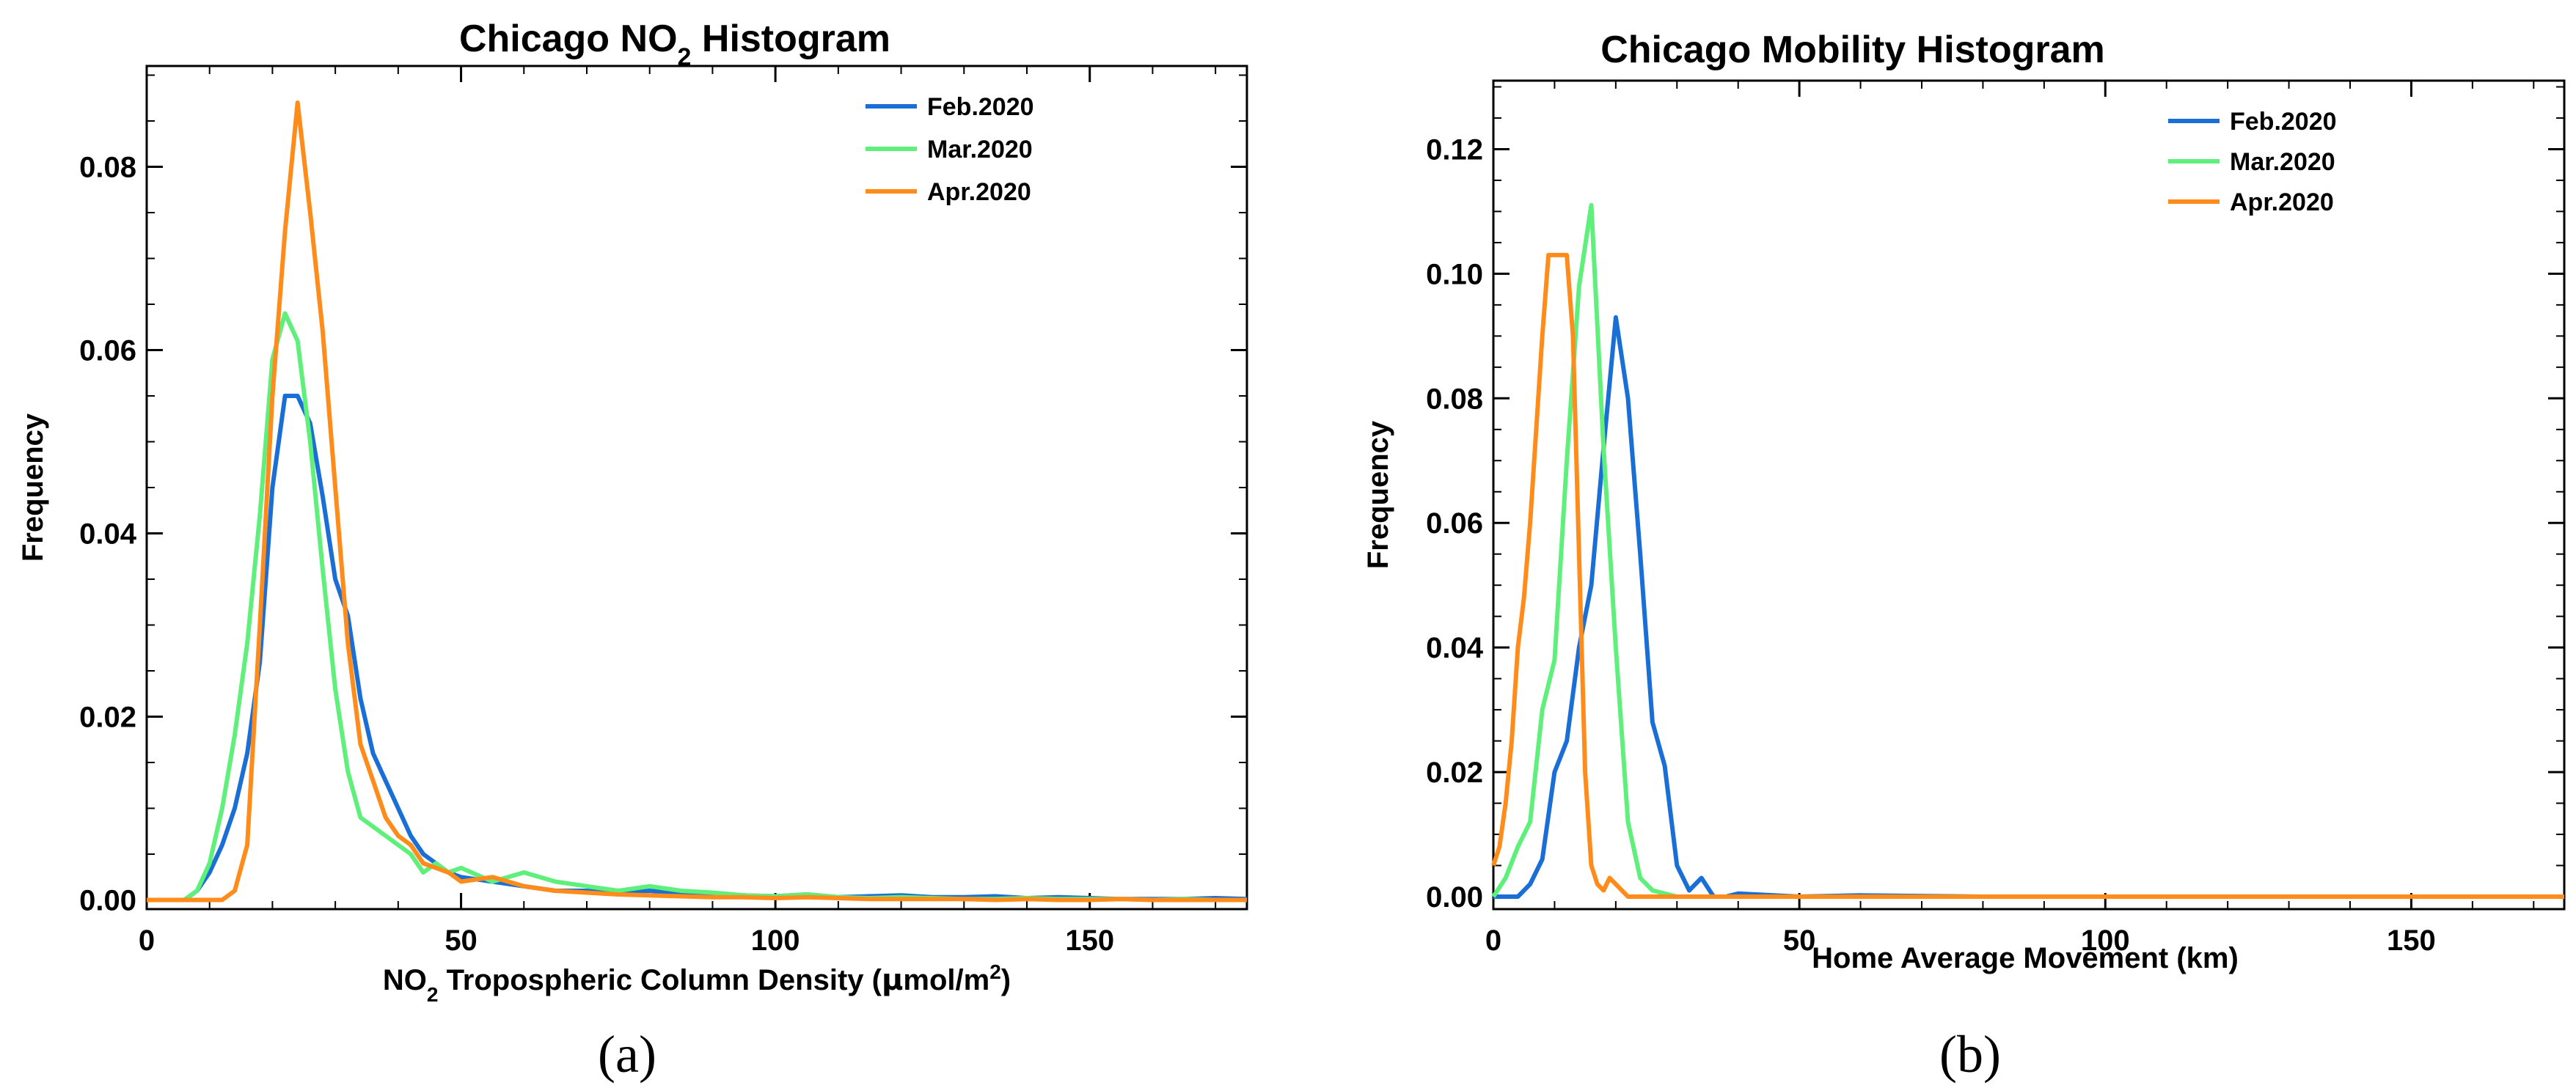 This screenshot has height=1088, width=2576. Describe the element at coordinates (674, 44) in the screenshot. I see `chart-title: Chicago NO2 Histogram` at that location.